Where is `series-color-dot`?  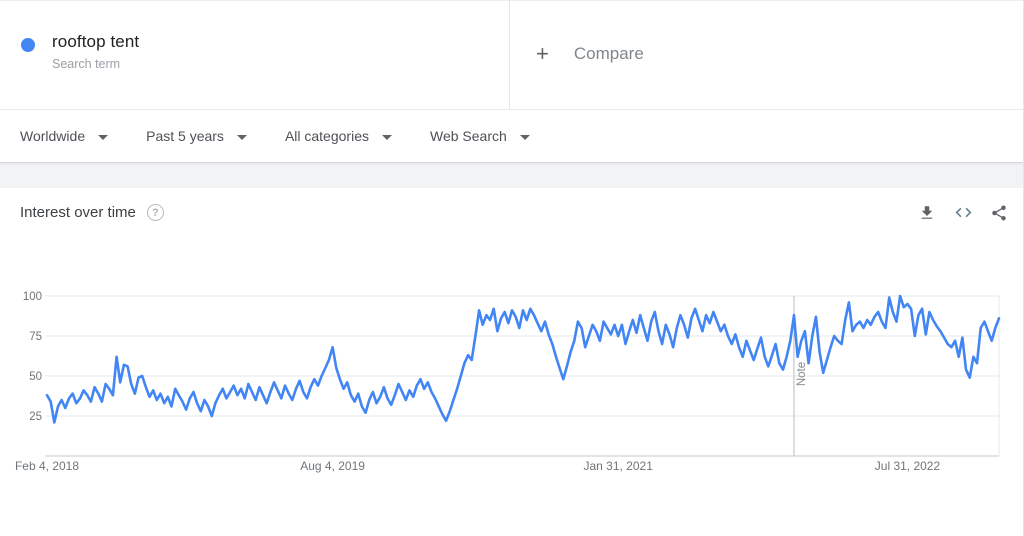 series-color-dot is located at coordinates (28, 45).